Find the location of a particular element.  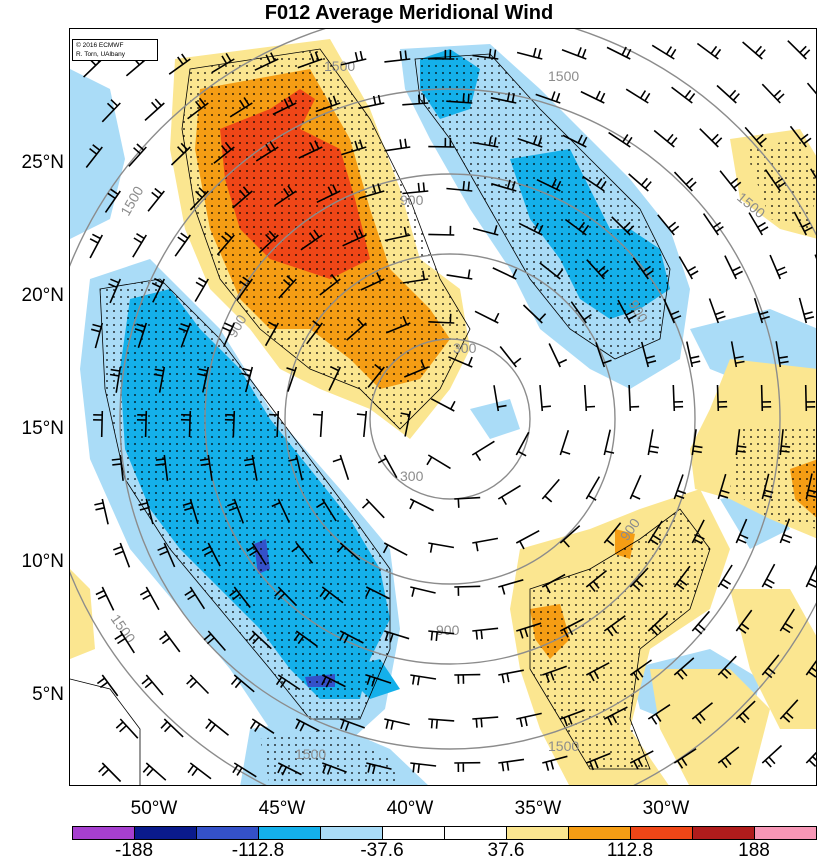

contour-label: 1500 is located at coordinates (339, 66).